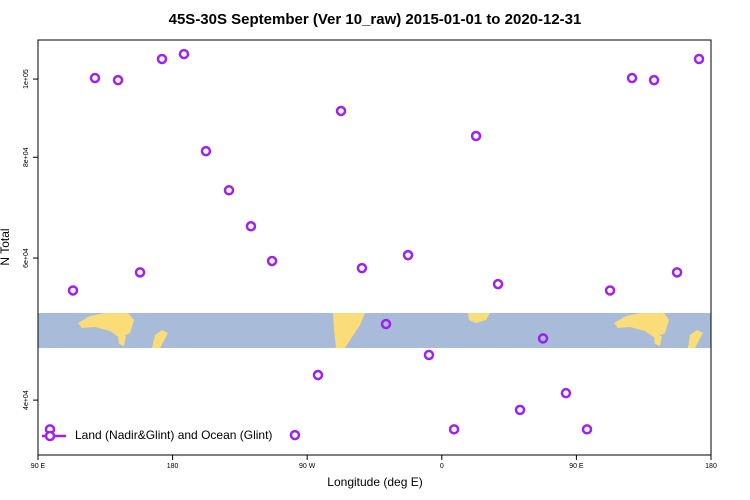 This screenshot has width=750, height=500. What do you see at coordinates (374, 330) in the screenshot?
I see `map-strip` at bounding box center [374, 330].